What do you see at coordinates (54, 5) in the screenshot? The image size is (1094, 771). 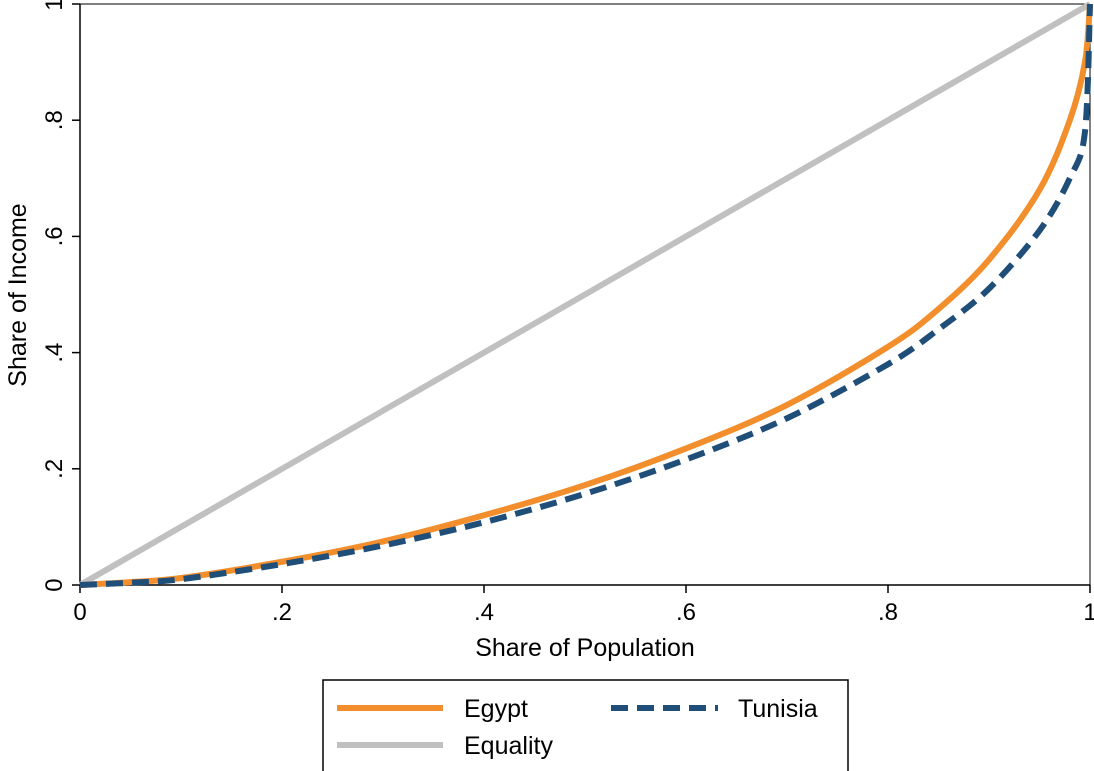 I see `y-tick-label: 1` at bounding box center [54, 5].